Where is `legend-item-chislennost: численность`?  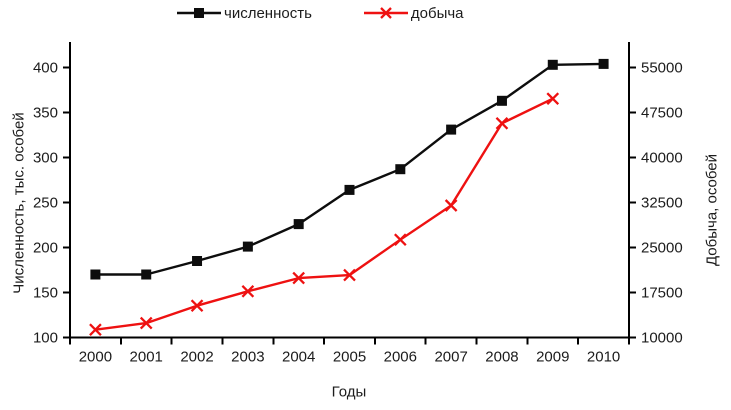 legend-item-chislennost: численность is located at coordinates (244, 13).